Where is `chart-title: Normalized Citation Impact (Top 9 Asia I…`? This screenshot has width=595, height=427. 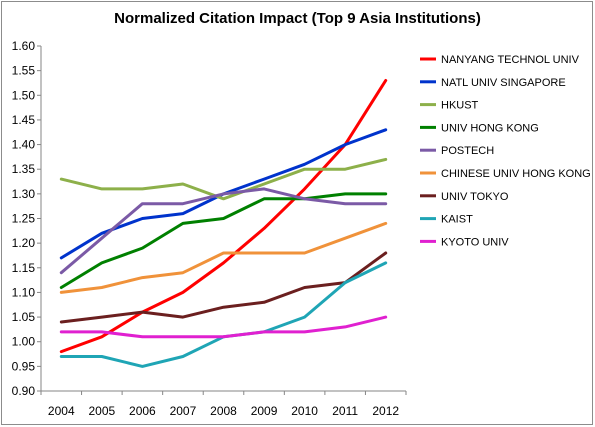 chart-title: Normalized Citation Impact (Top 9 Asia I… is located at coordinates (297, 18).